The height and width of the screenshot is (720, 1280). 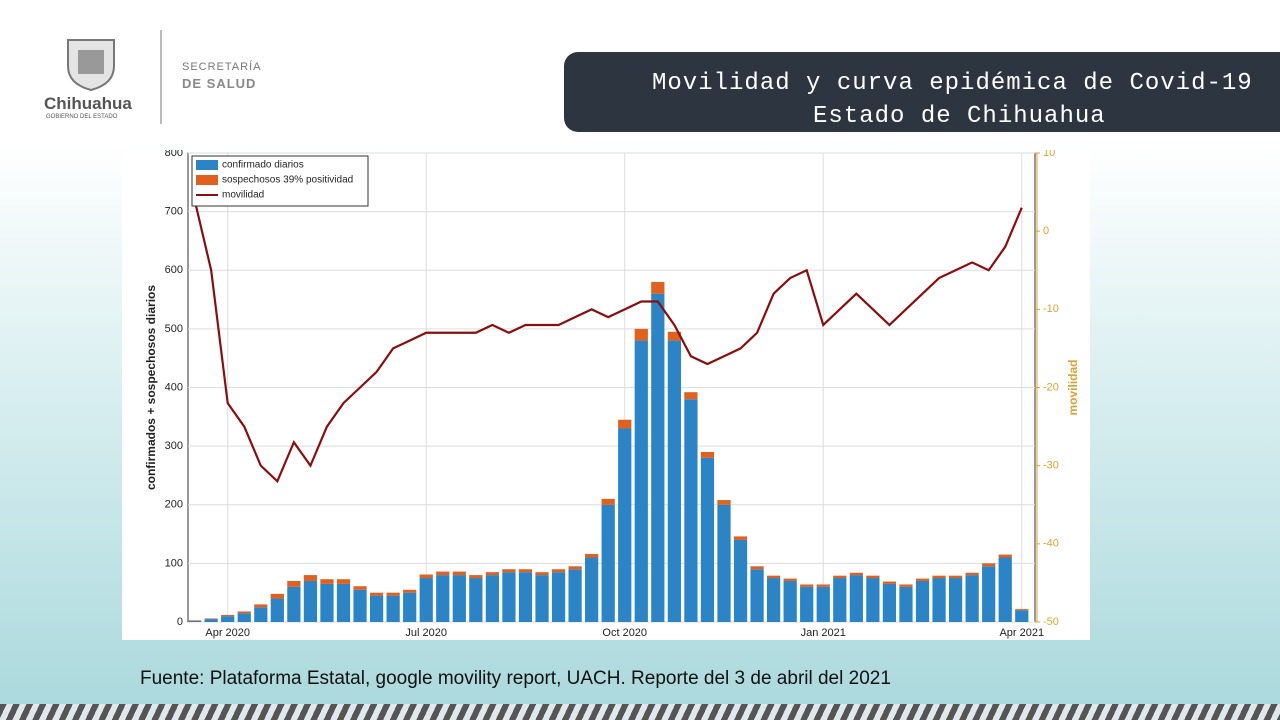 I want to click on y2-tick-label: -30, so click(x=1051, y=466).